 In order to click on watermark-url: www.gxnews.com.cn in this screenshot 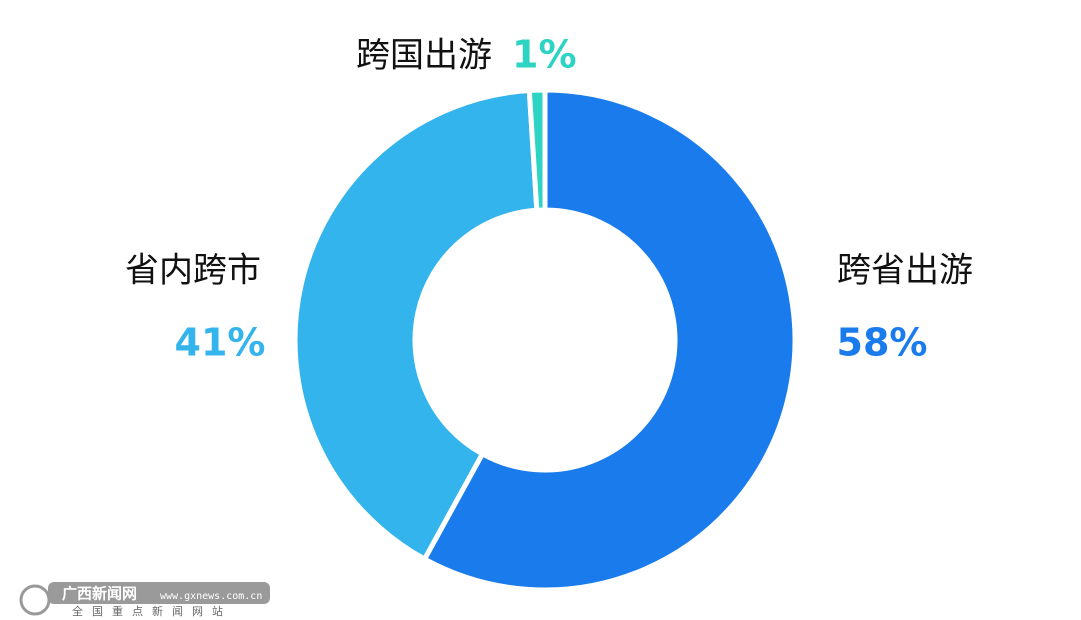, I will do `click(211, 596)`.